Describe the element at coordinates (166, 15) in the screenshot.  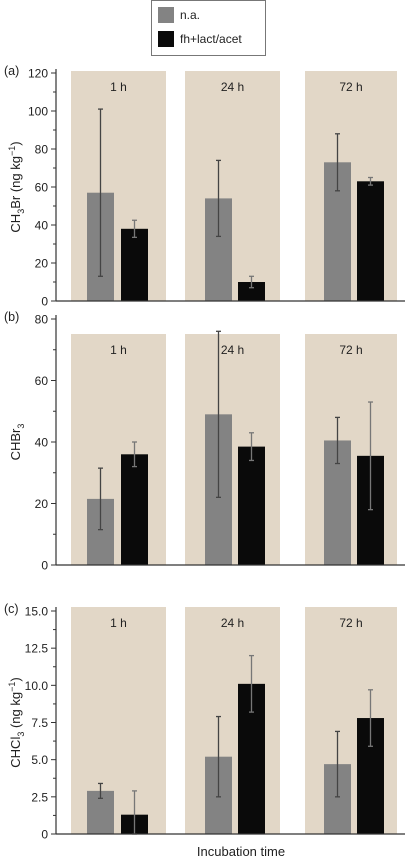
I see `legend-swatch-na` at that location.